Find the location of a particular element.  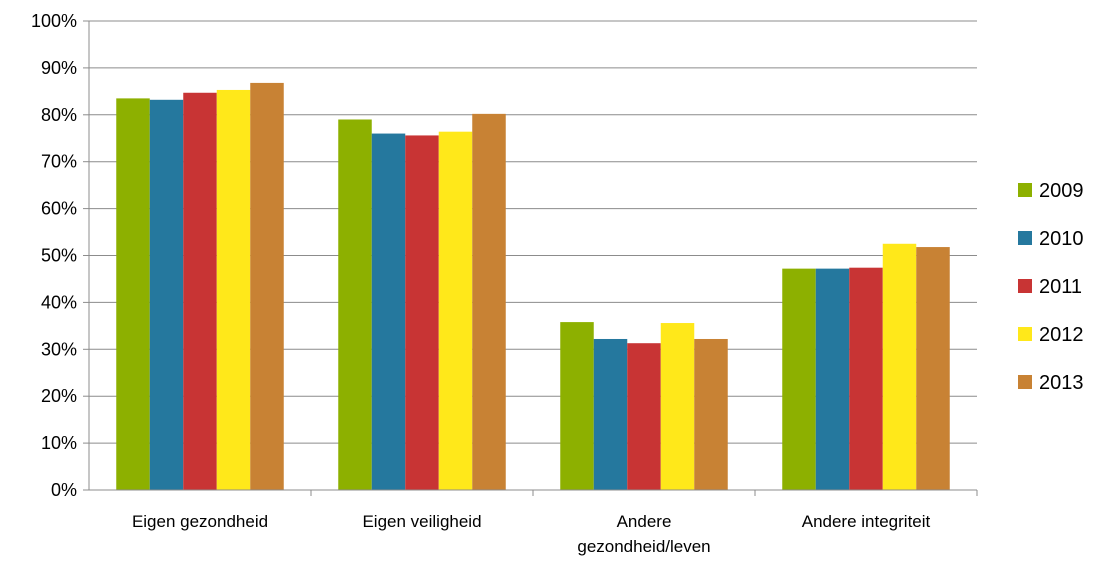

x-category-label: Andere is located at coordinates (644, 521).